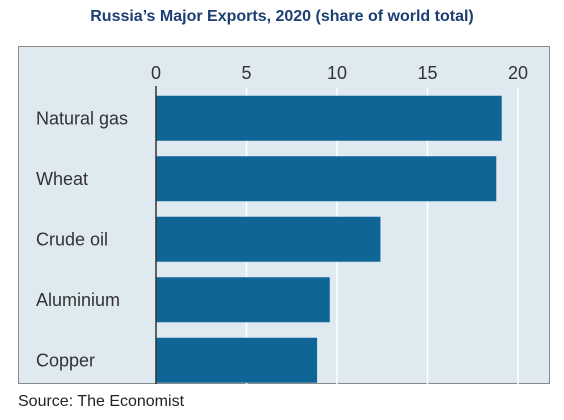 This screenshot has height=420, width=564. I want to click on source-note: Source: The Economist, so click(101, 401).